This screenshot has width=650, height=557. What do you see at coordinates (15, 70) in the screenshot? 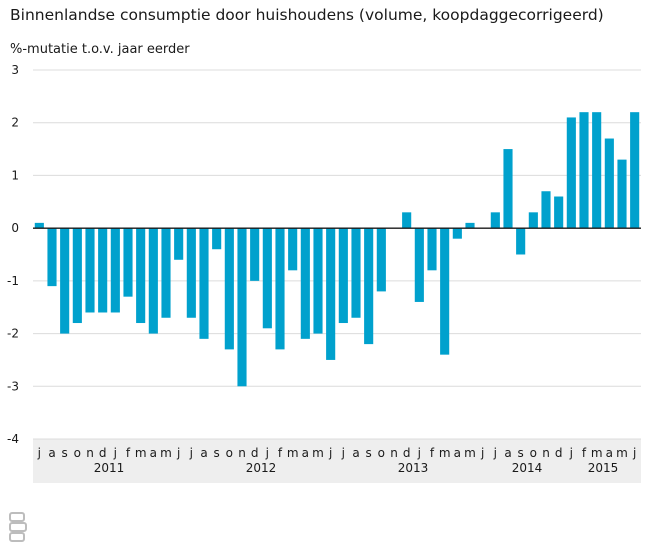
I see `y-tick-label: 3` at bounding box center [15, 70].